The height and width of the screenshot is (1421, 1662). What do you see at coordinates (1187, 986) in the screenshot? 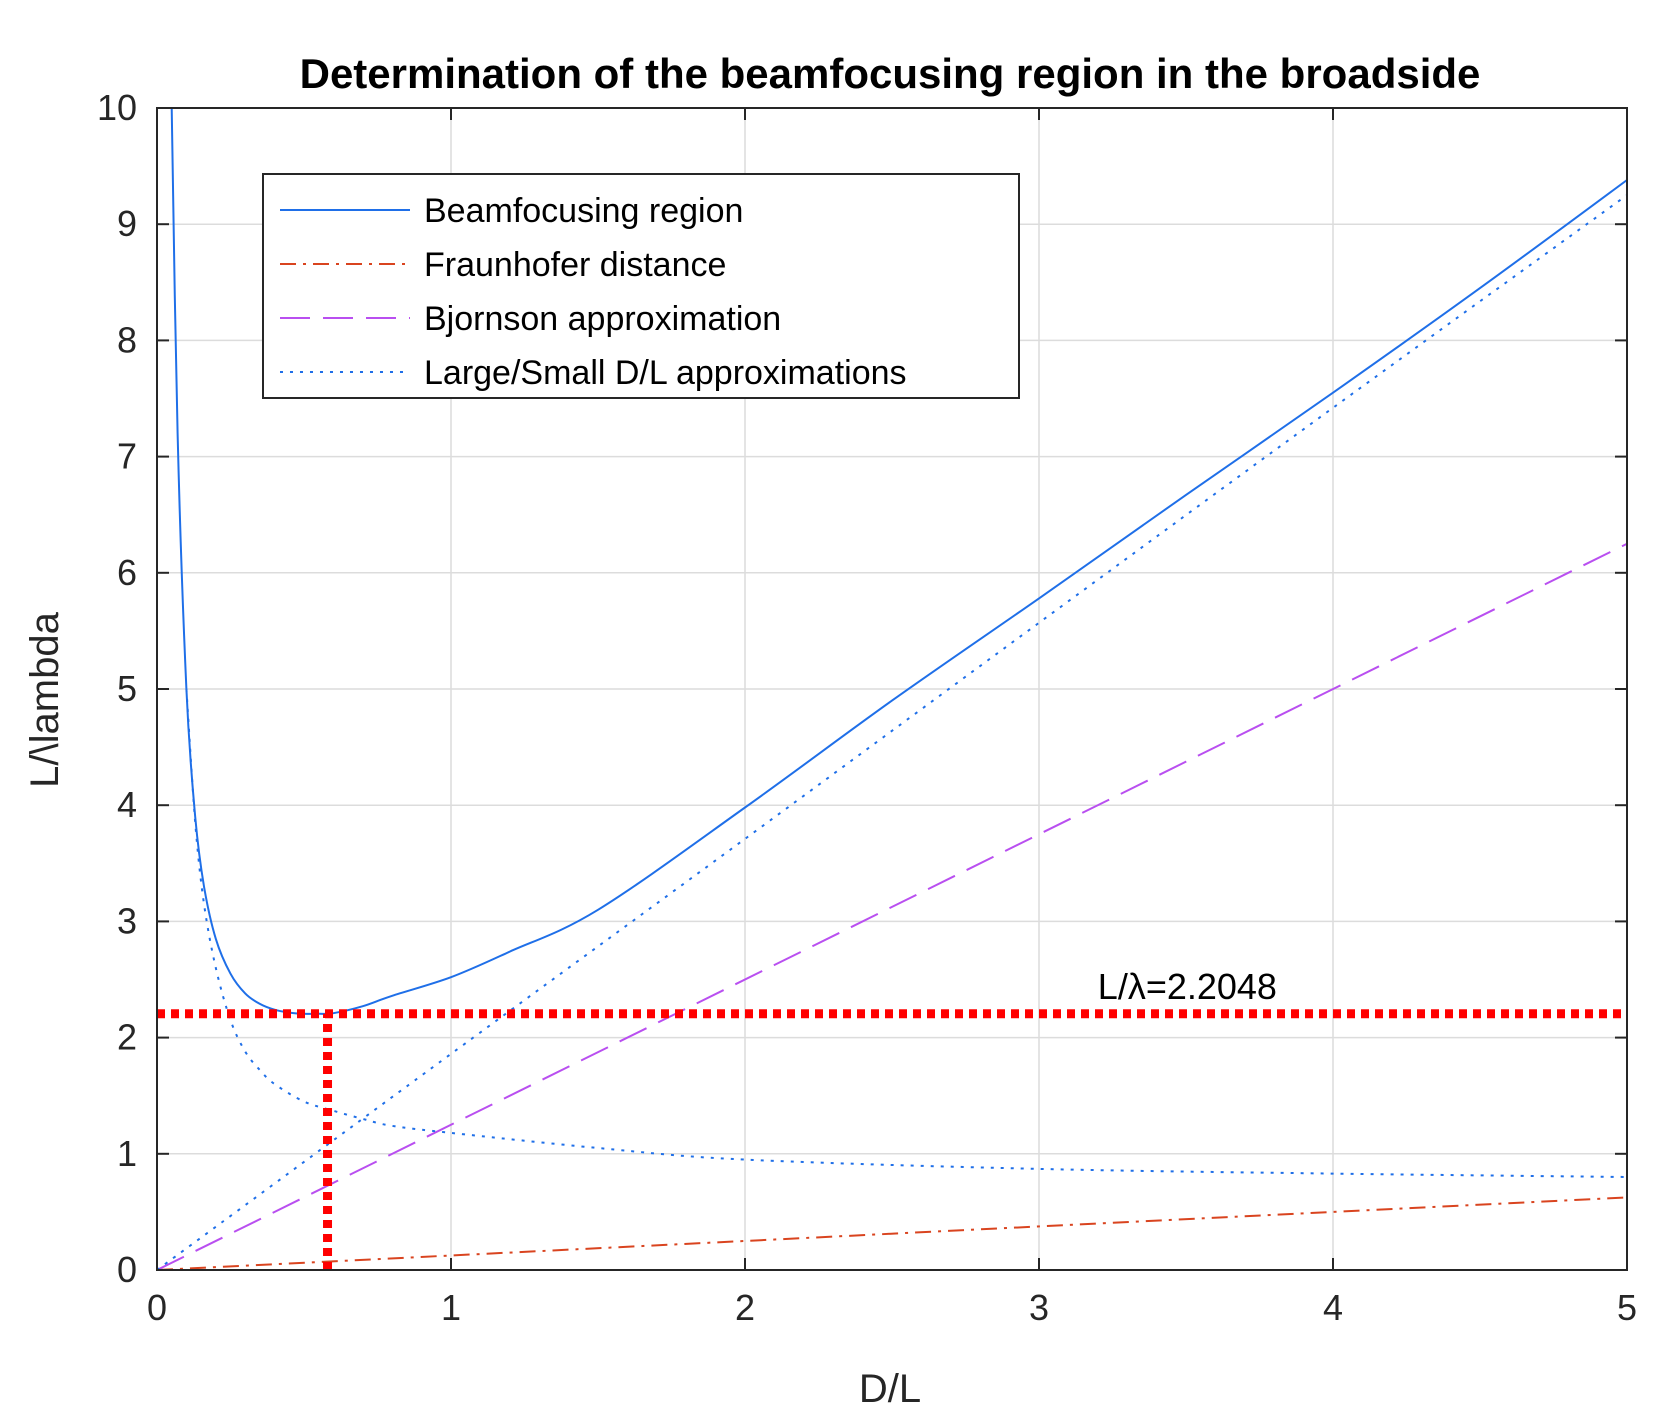
I see `threshold-annotation: L/λ=2.2048` at bounding box center [1187, 986].